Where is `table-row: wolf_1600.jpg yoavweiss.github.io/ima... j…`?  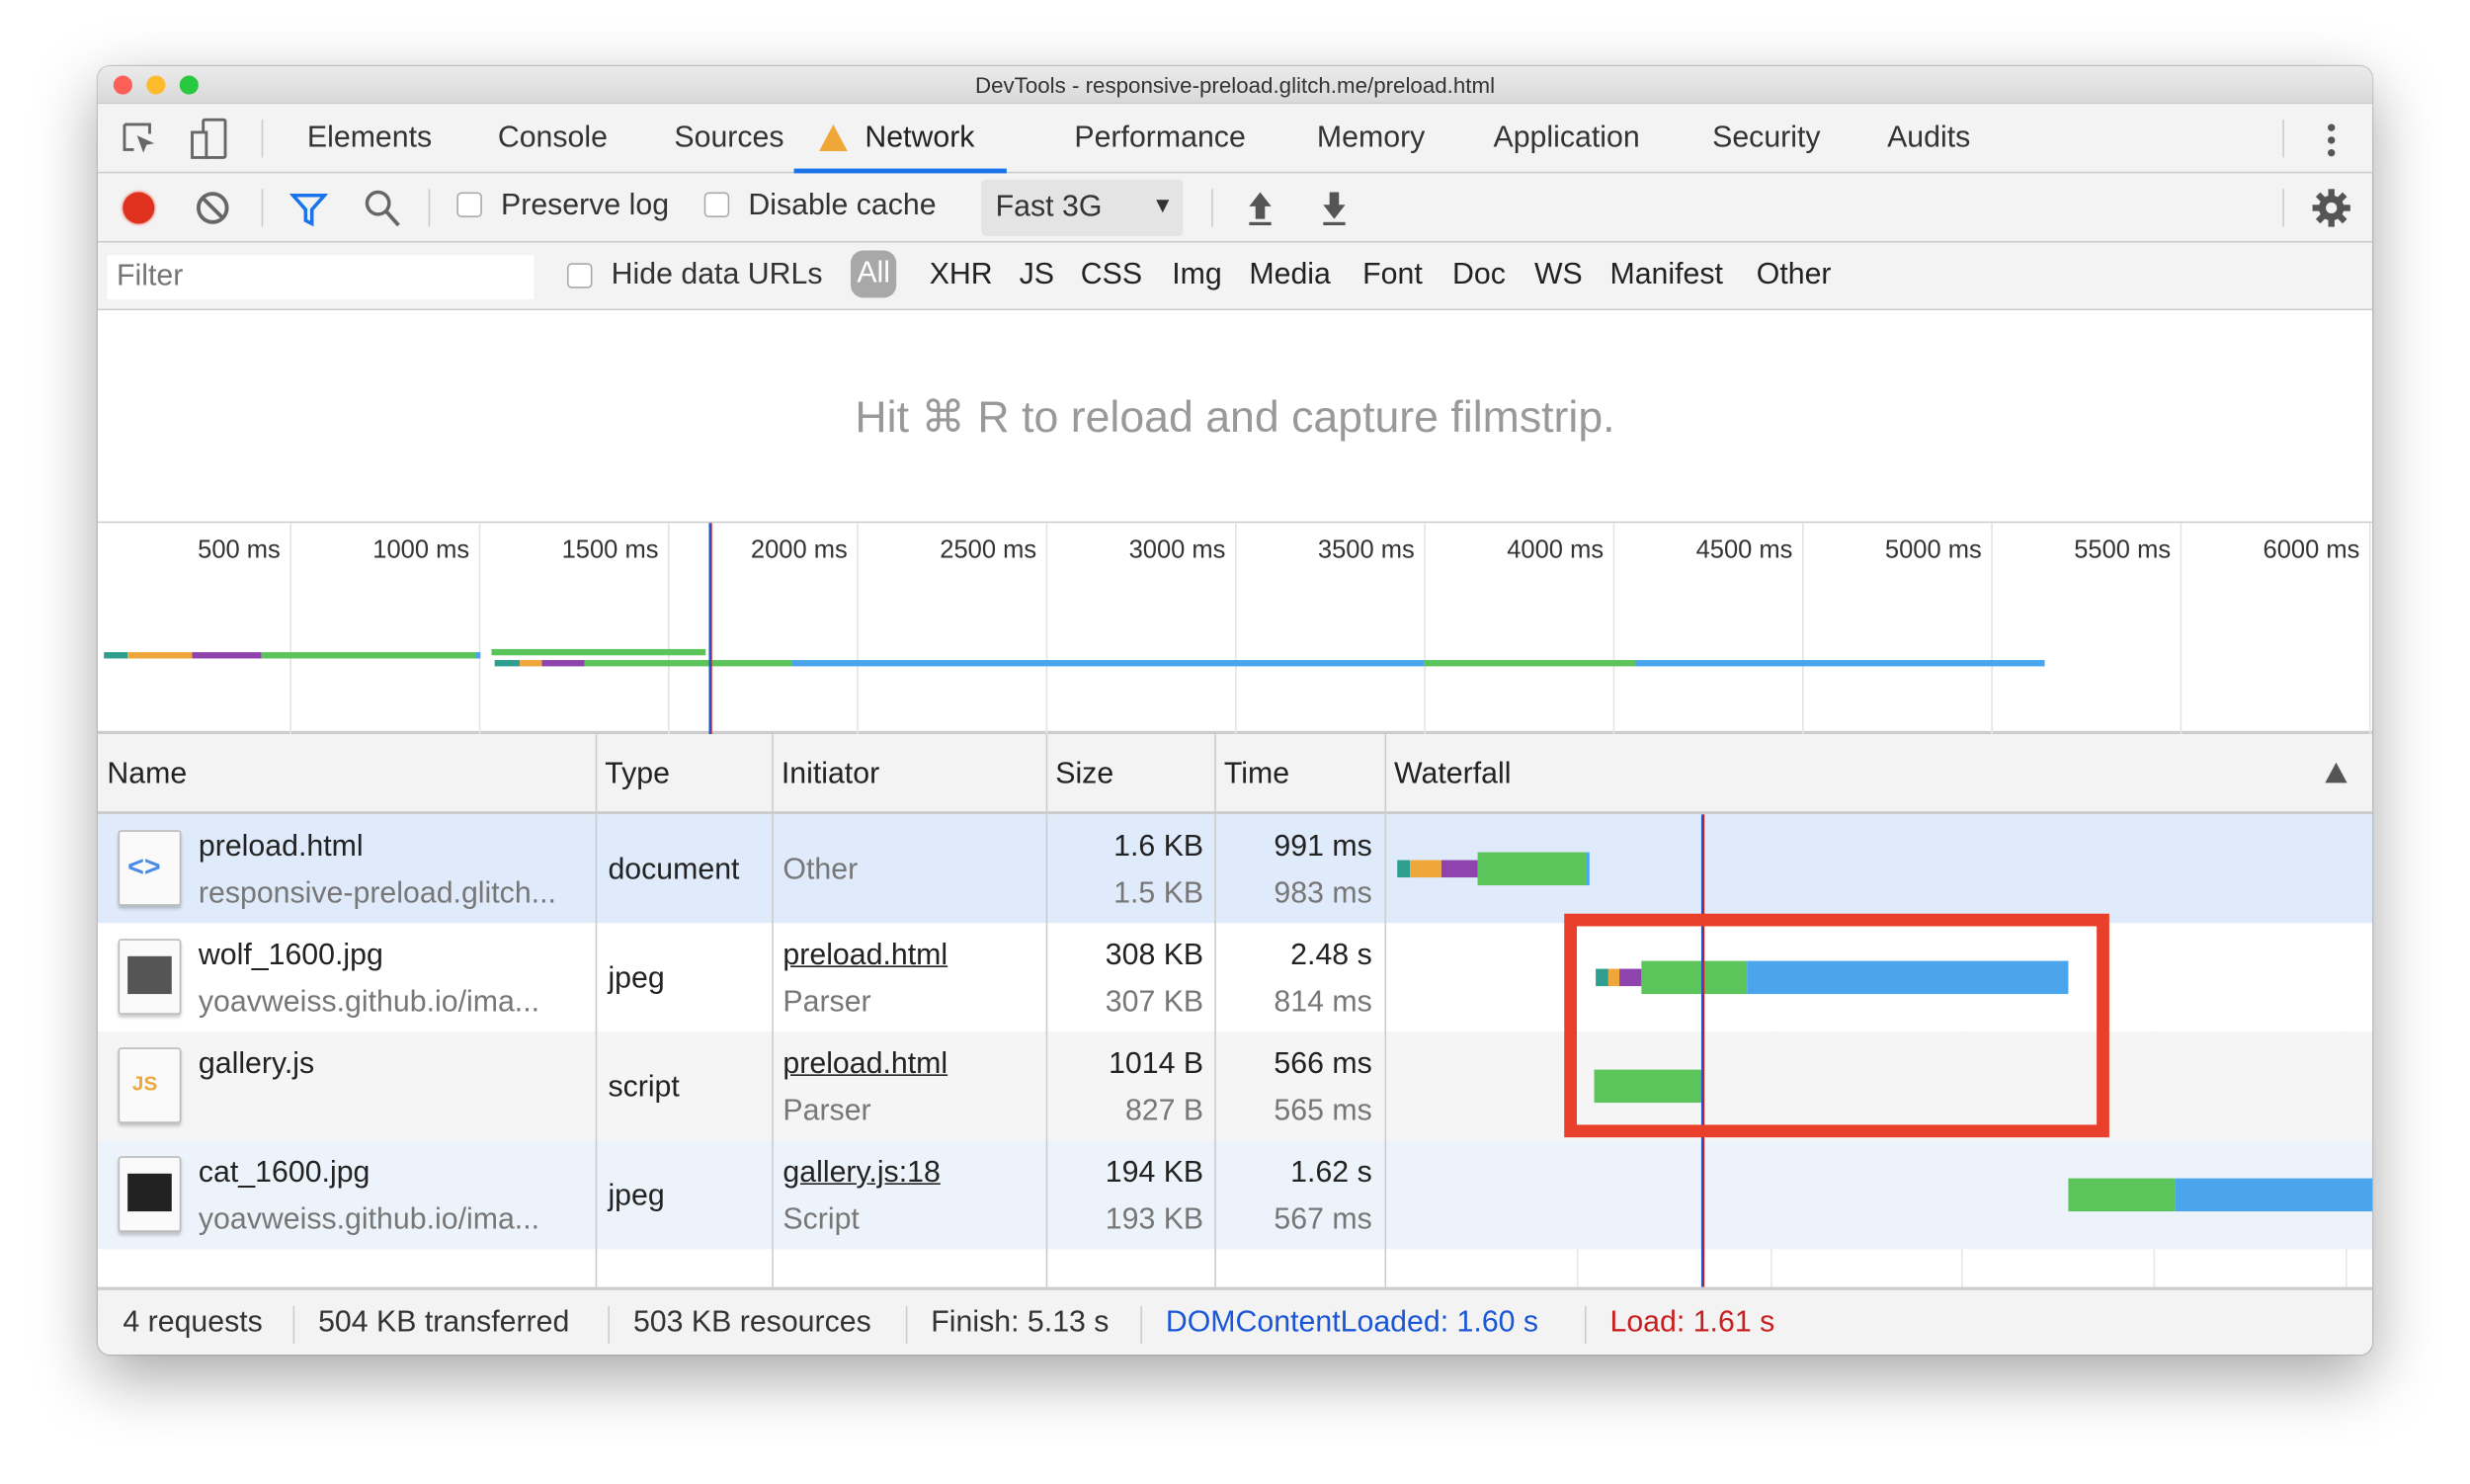 table-row: wolf_1600.jpg yoavweiss.github.io/ima... j… is located at coordinates (1235, 977).